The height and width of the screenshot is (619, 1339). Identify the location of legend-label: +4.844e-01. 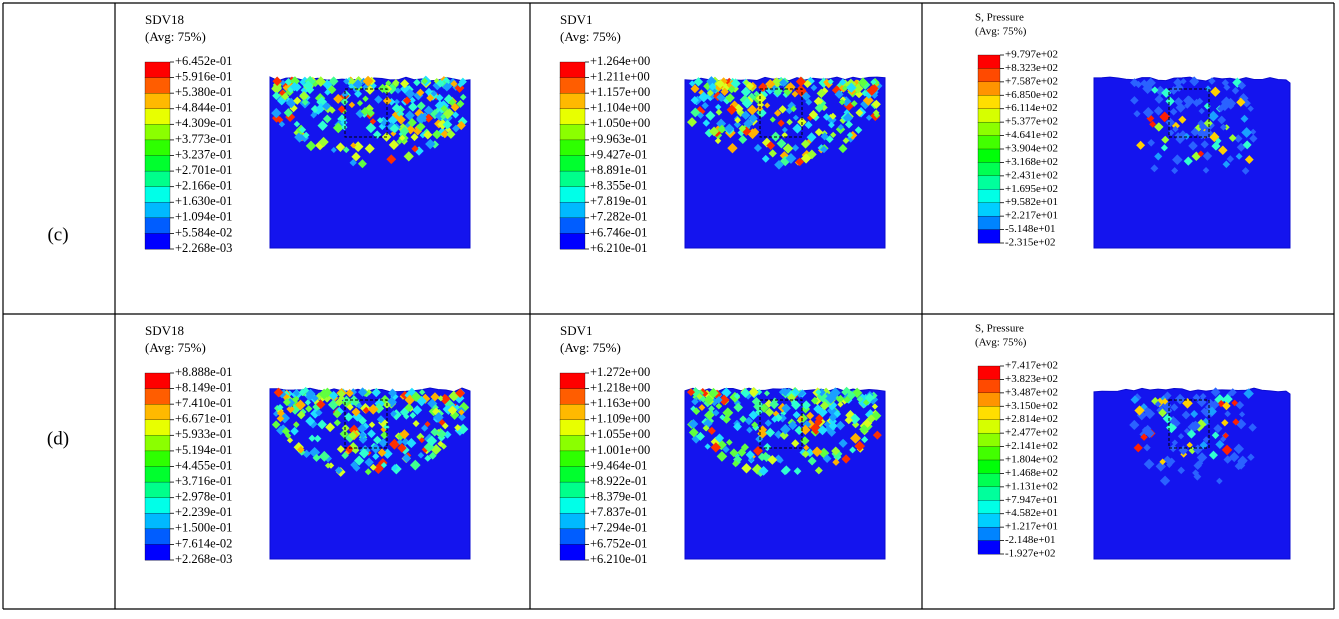
(203, 108).